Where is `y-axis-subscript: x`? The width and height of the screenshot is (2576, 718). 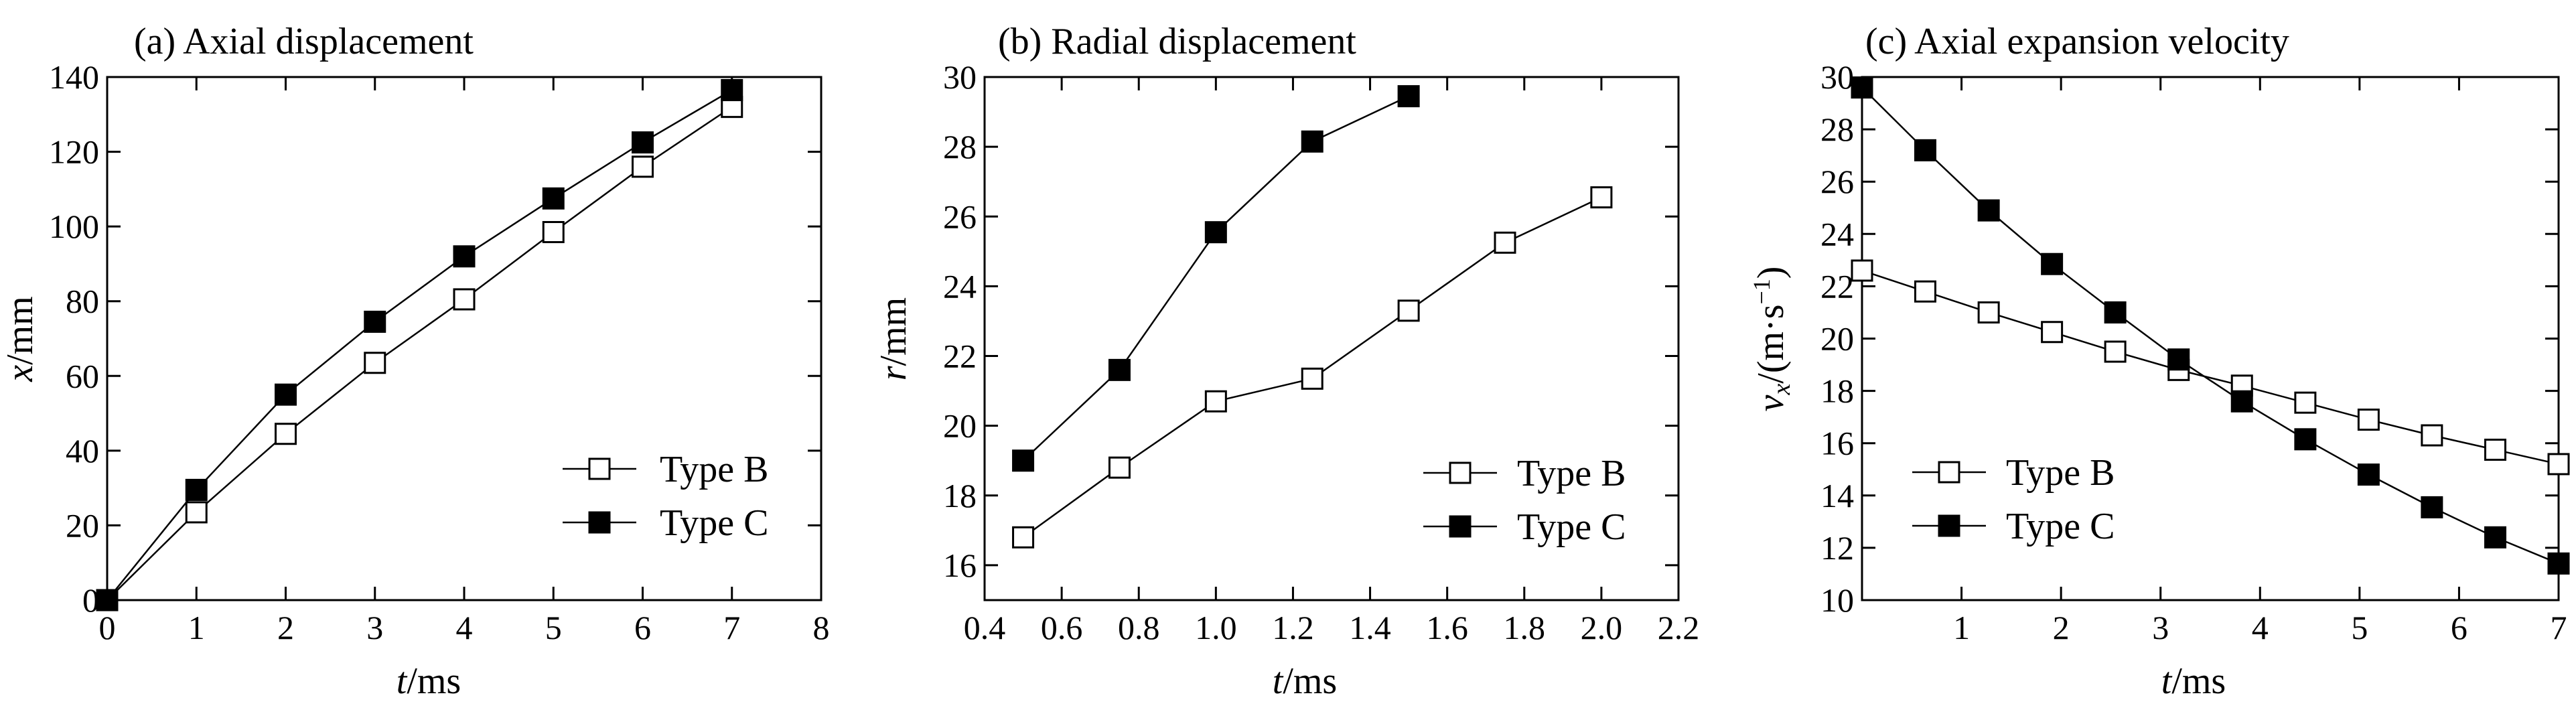 y-axis-subscript: x is located at coordinates (1782, 390).